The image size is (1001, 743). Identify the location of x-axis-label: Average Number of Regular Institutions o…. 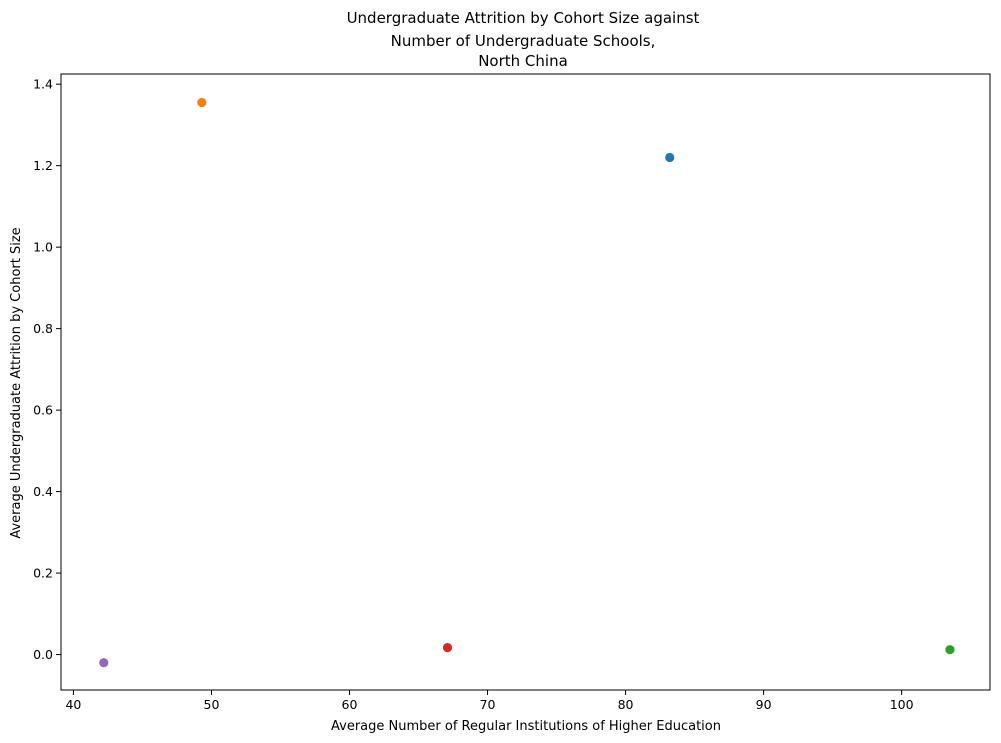
(526, 726).